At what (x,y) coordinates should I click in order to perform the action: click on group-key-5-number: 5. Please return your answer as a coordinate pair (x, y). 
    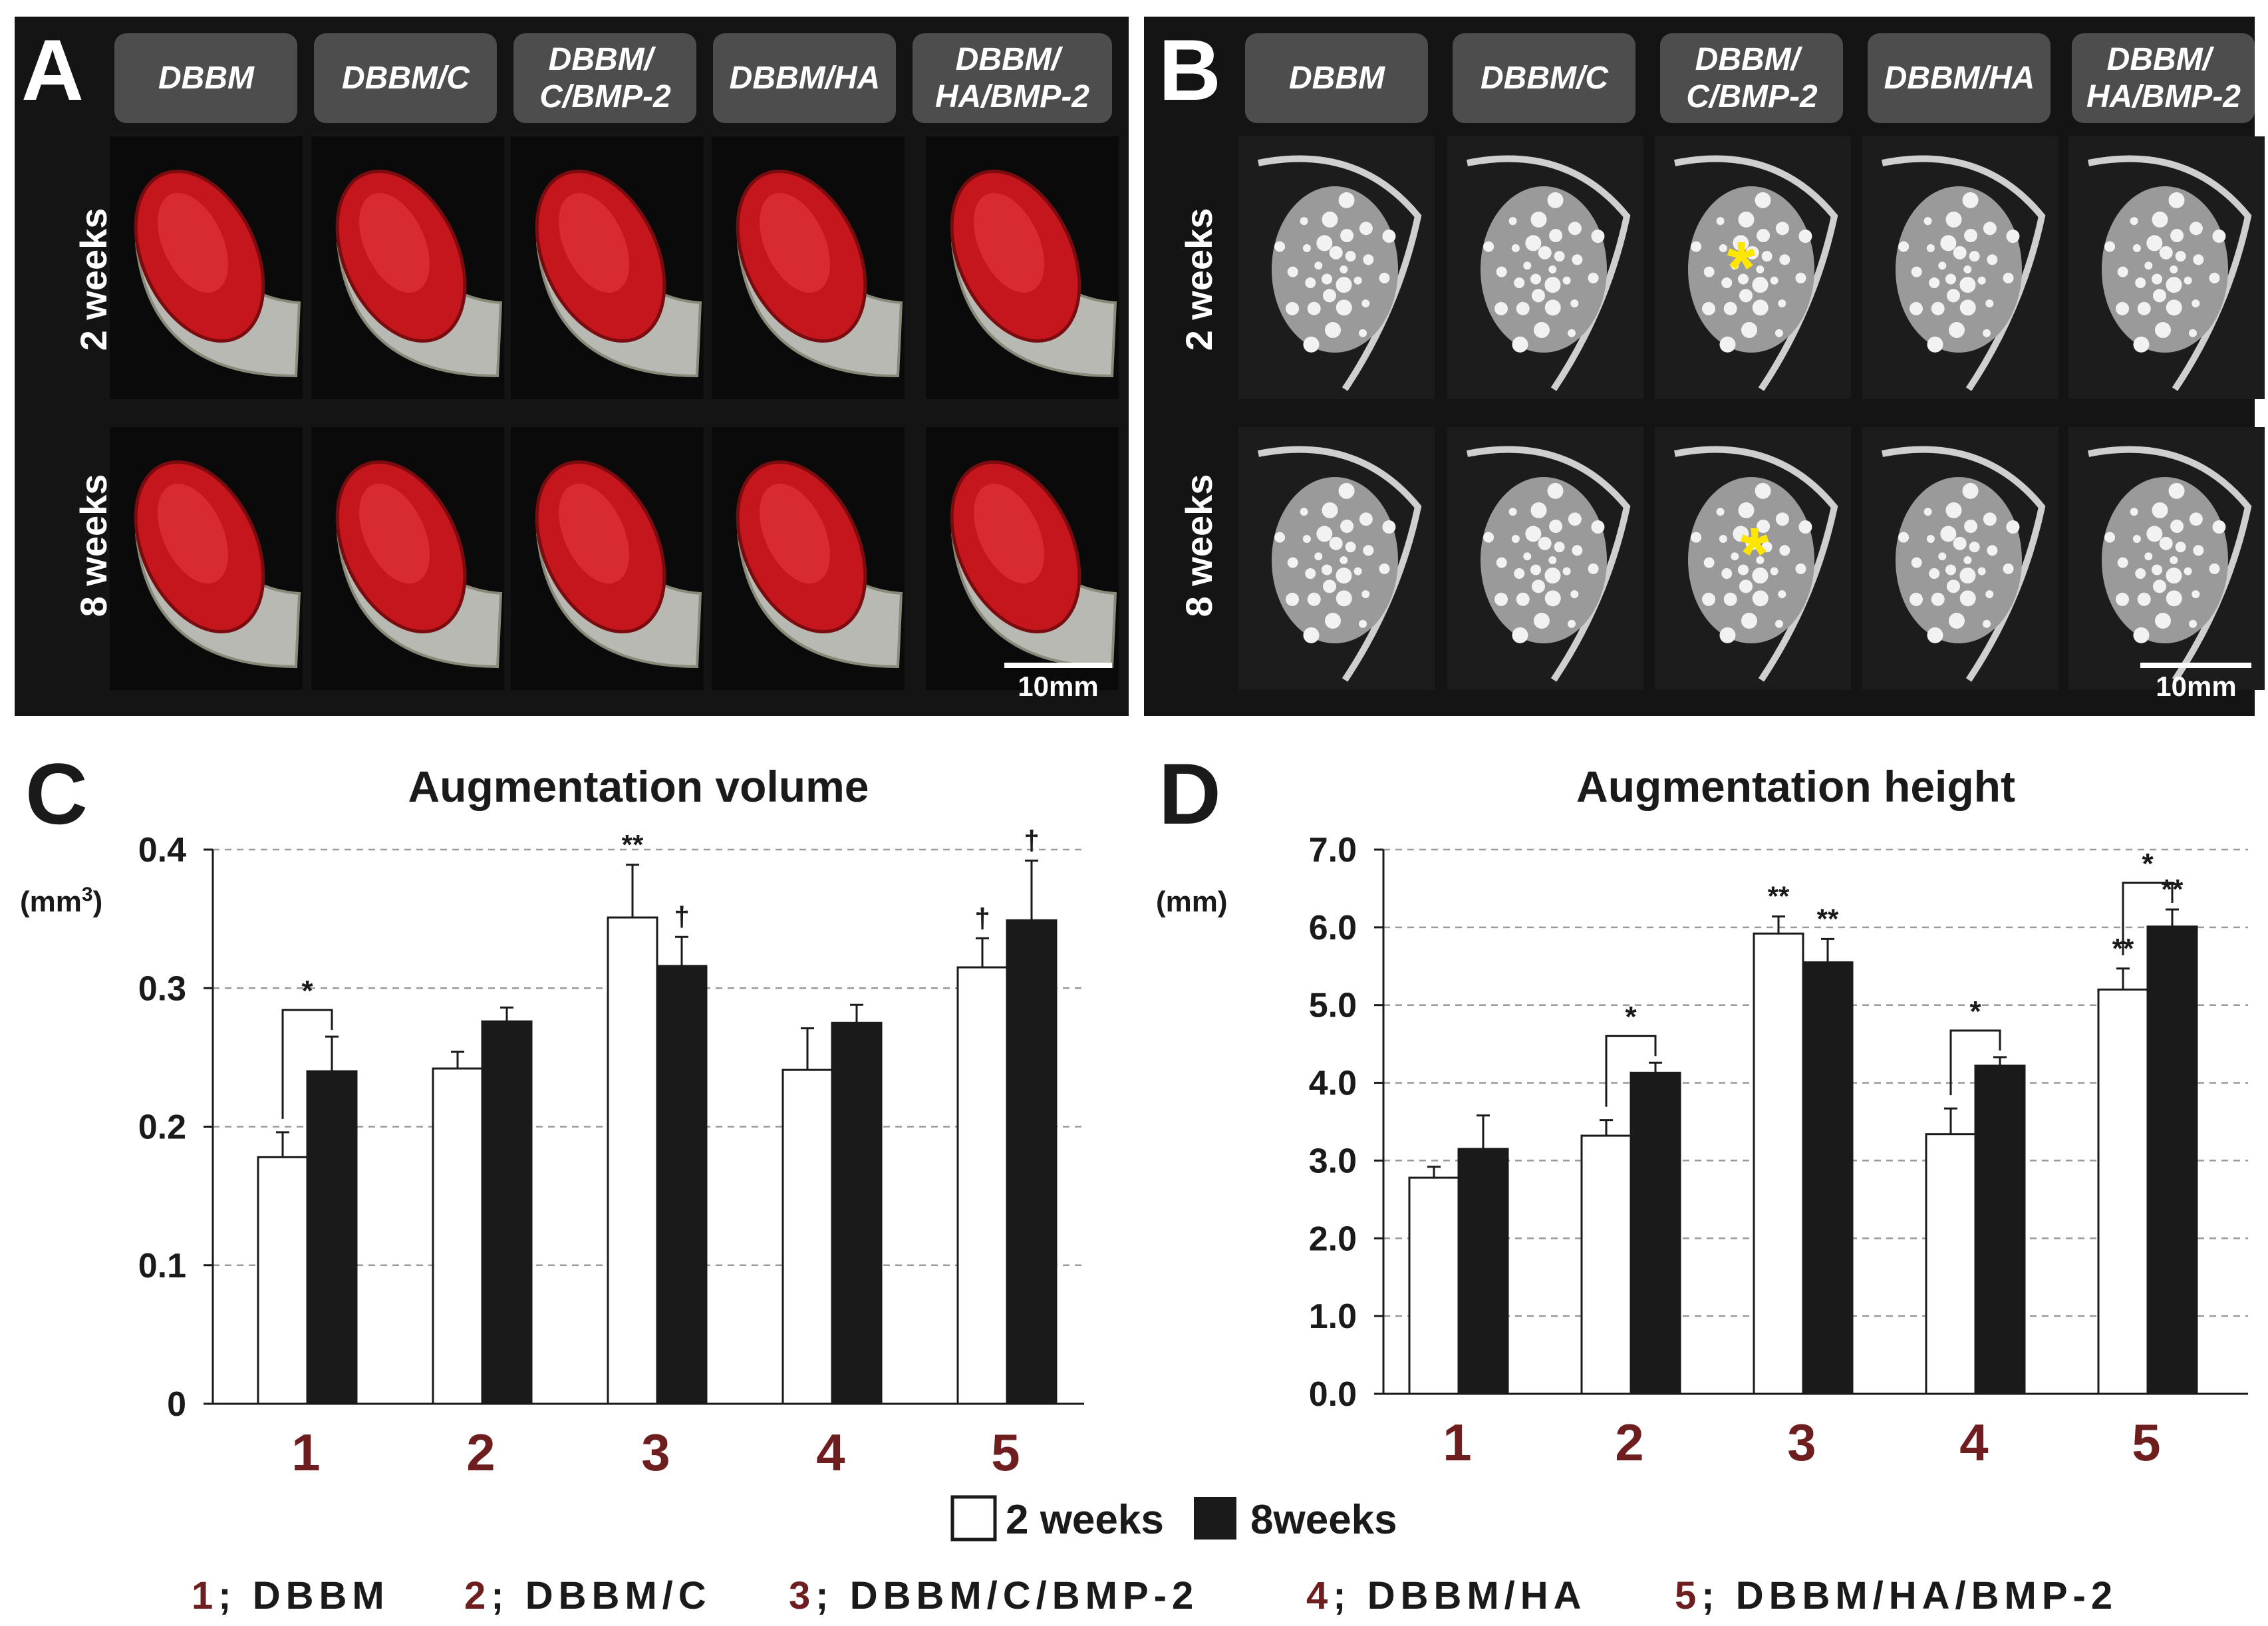
    Looking at the image, I should click on (1688, 1596).